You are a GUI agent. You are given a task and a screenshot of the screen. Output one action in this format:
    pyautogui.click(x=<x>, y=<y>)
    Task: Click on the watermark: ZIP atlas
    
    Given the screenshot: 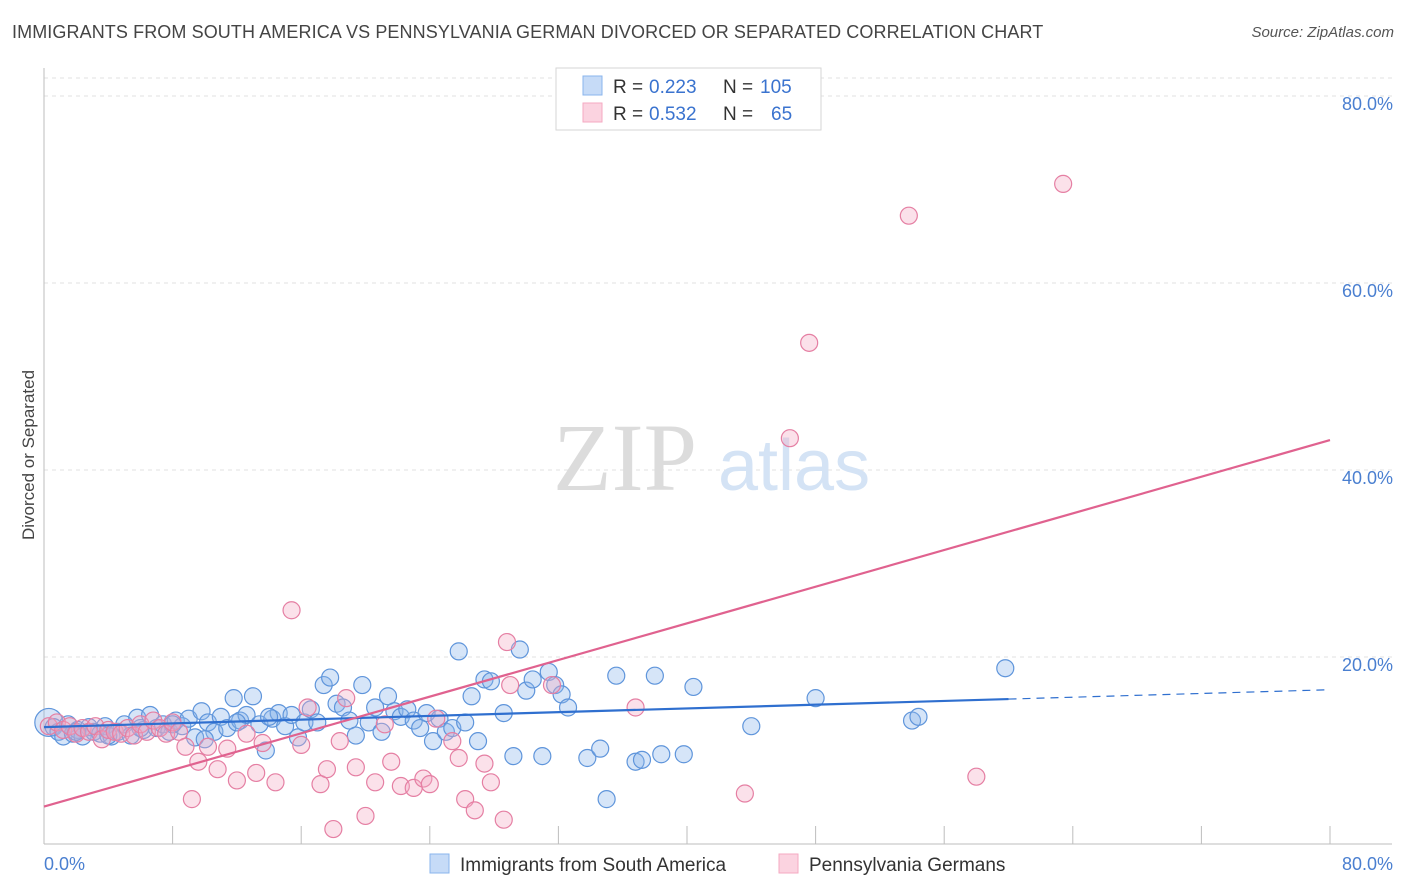 What is the action you would take?
    pyautogui.click(x=711, y=457)
    